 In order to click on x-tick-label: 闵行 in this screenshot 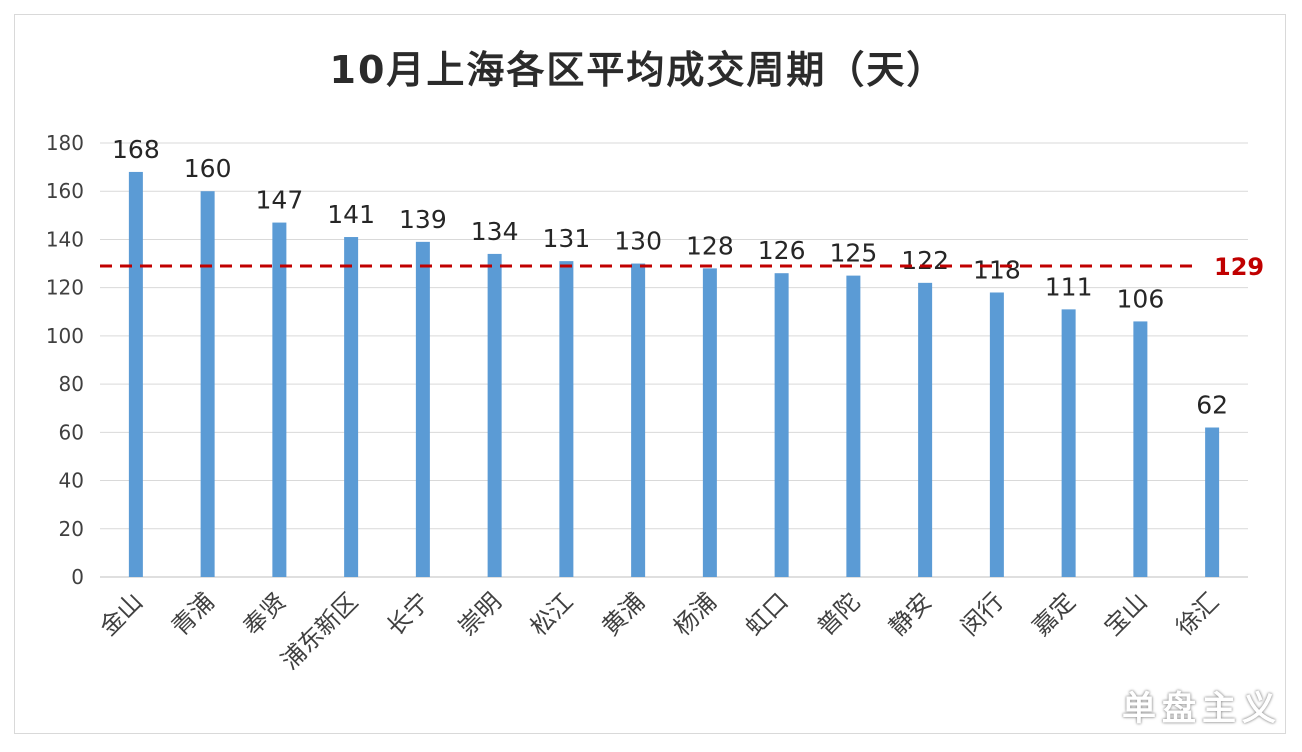, I will do `click(982, 614)`.